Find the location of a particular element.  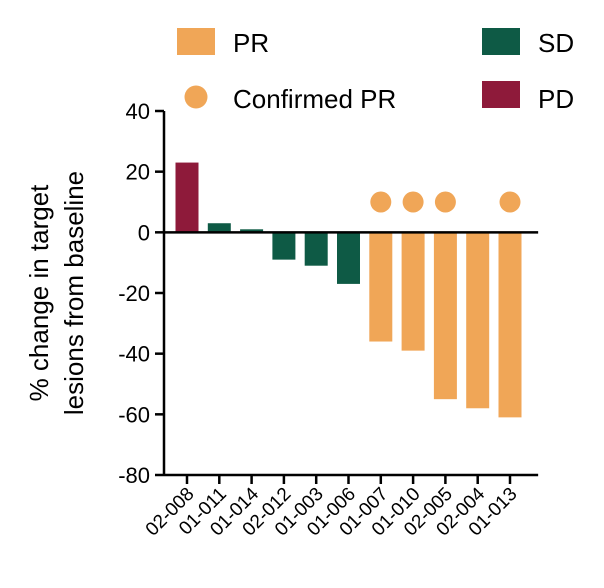

legend-confirmed-pr-label: Confirmed PR is located at coordinates (314, 99).